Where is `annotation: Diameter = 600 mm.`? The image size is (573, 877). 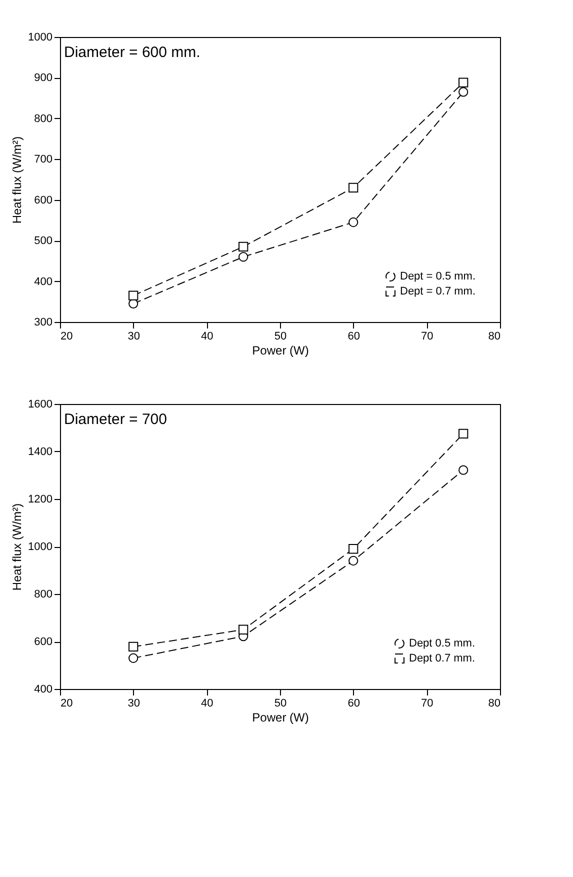 annotation: Diameter = 600 mm. is located at coordinates (132, 52).